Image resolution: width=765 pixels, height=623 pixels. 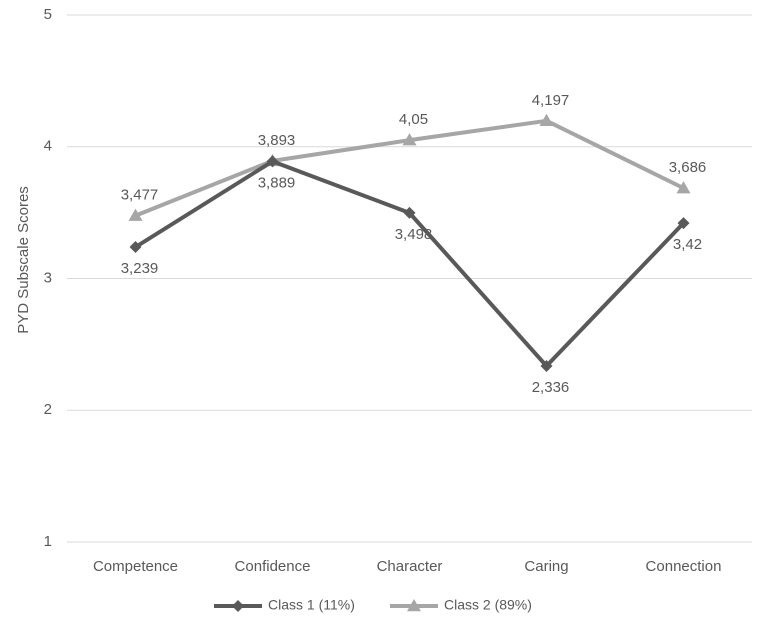 I want to click on x-category-label: Connection, so click(x=684, y=566).